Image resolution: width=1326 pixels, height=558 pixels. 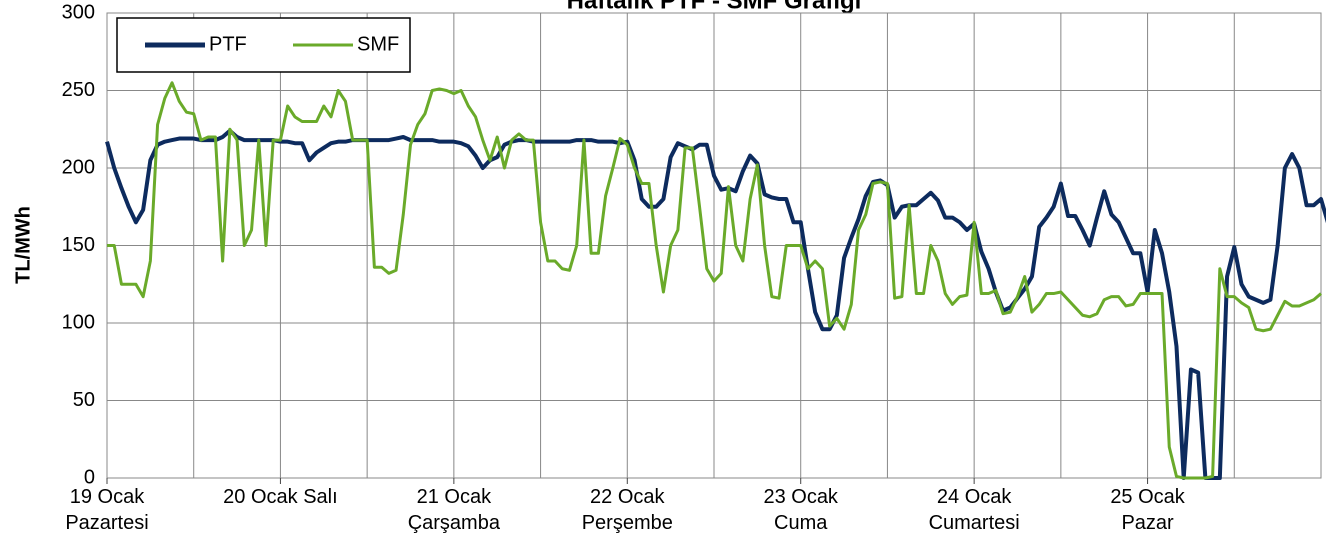 I want to click on legend-label: PTF, so click(x=228, y=44).